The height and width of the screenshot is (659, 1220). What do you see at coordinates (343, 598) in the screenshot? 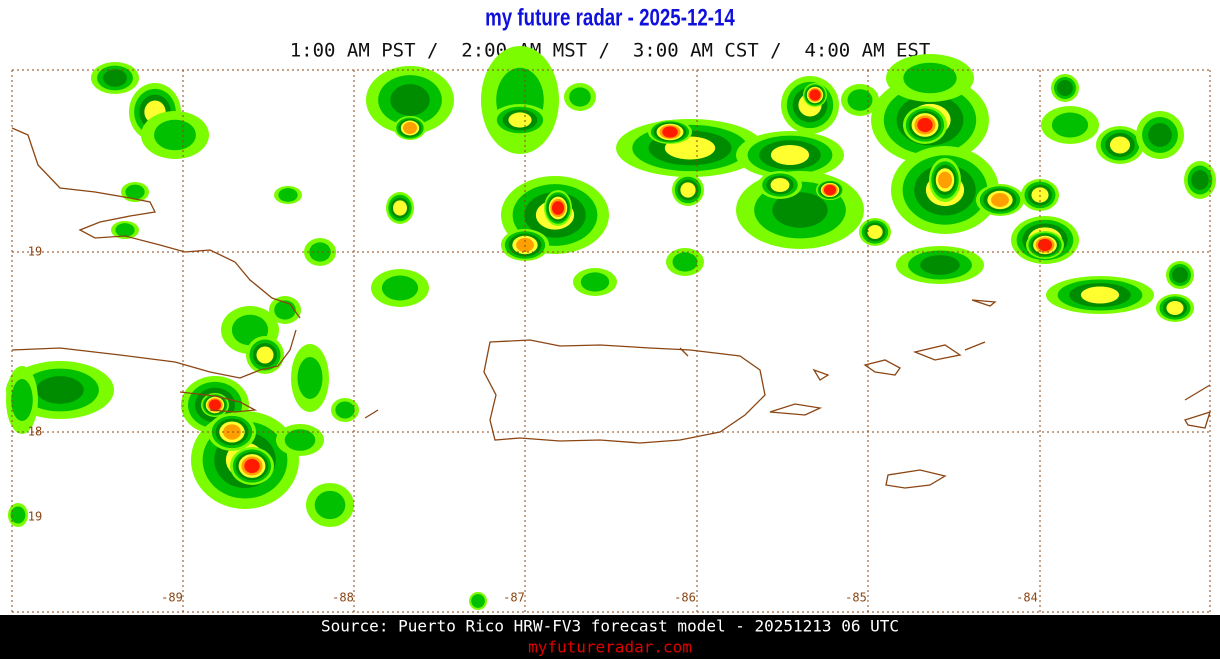
I see `lon-label: -88` at bounding box center [343, 598].